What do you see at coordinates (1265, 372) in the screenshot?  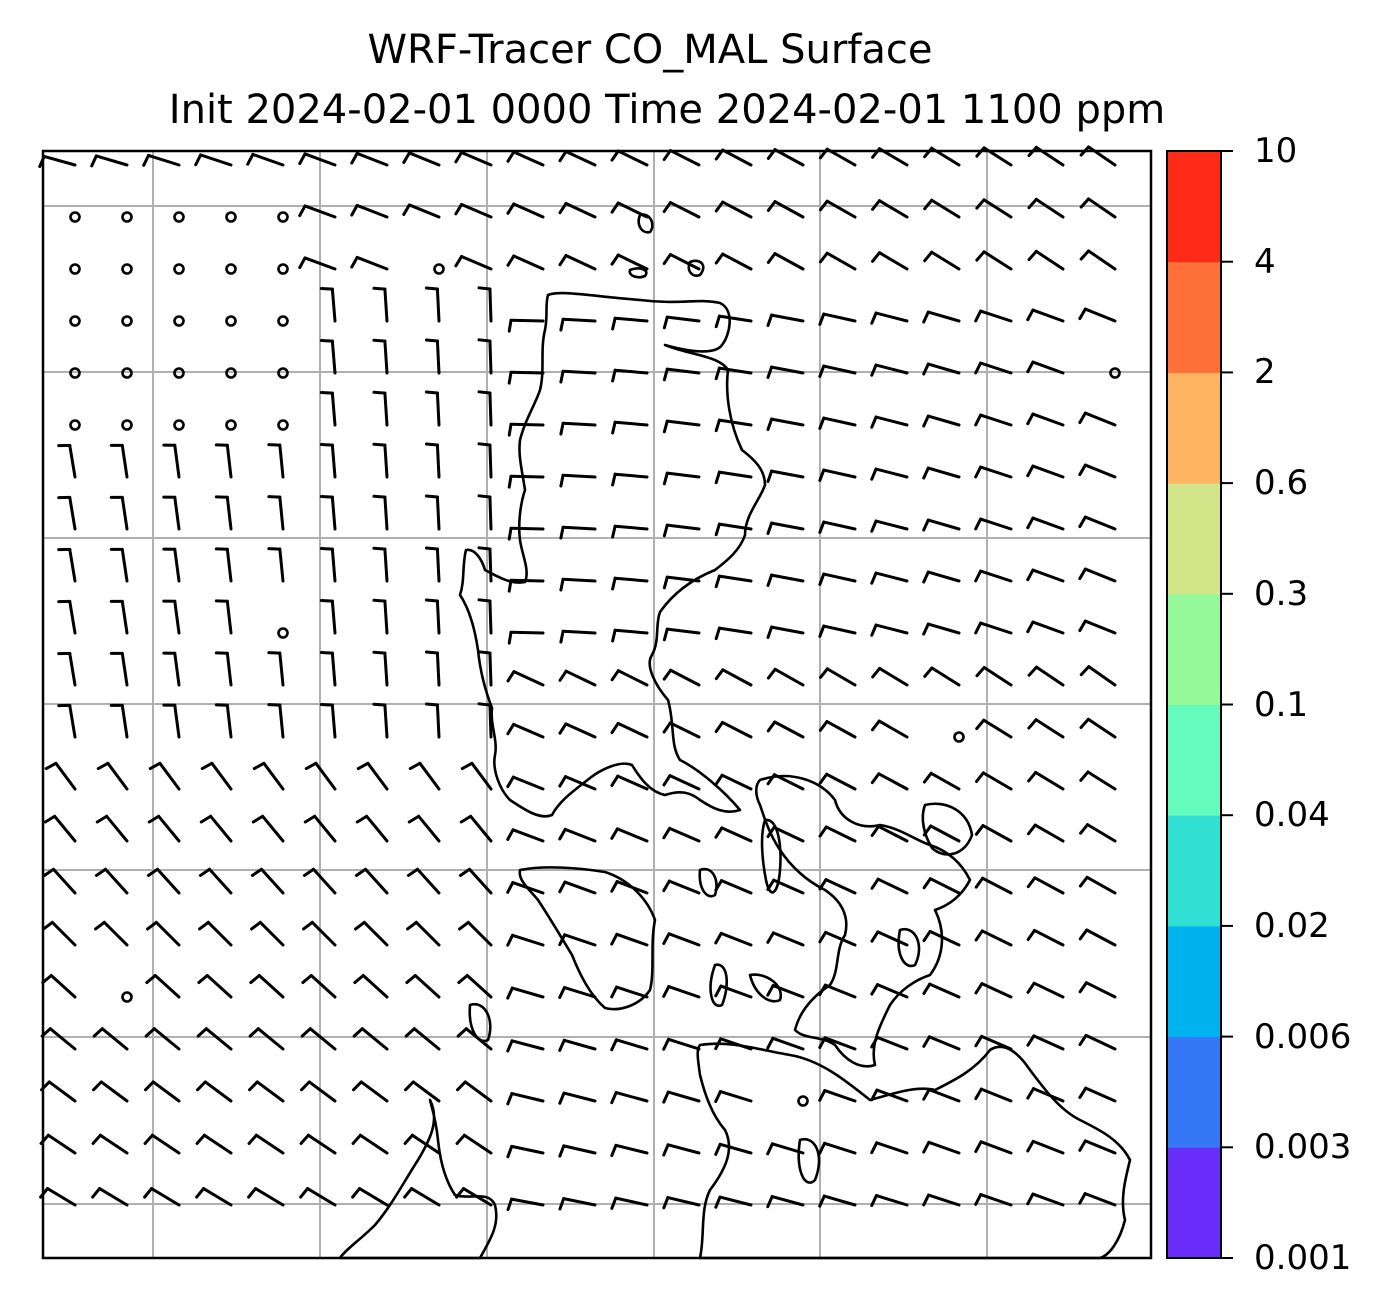 I see `colorbar-tick-label: 2` at bounding box center [1265, 372].